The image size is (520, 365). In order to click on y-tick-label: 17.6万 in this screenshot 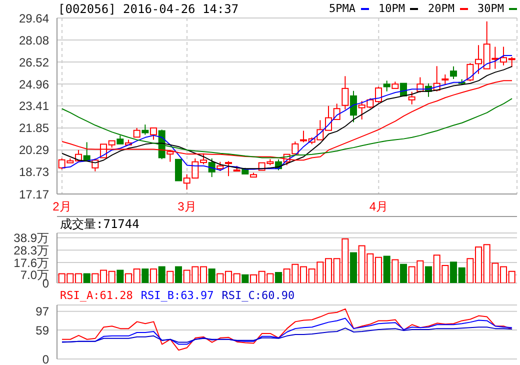, I will do `click(31, 263)`.